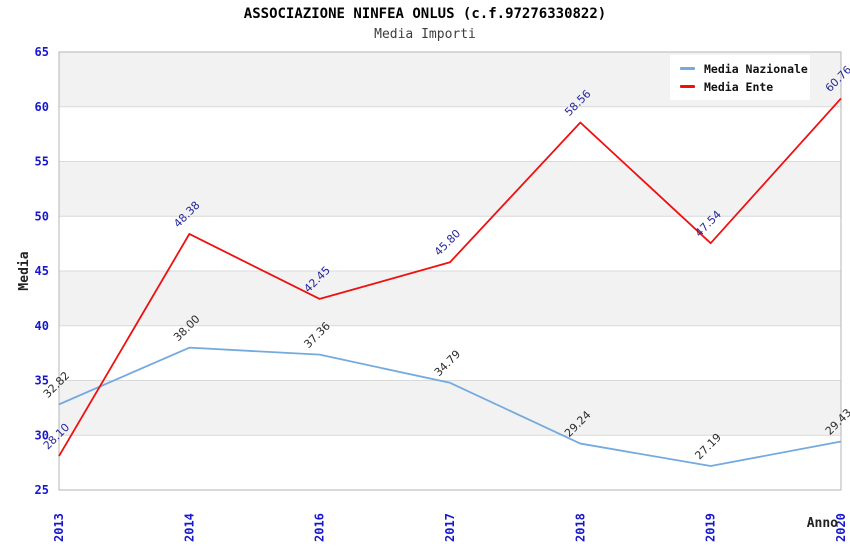 The height and width of the screenshot is (550, 850). What do you see at coordinates (59, 527) in the screenshot?
I see `svg-text: 2013` at bounding box center [59, 527].